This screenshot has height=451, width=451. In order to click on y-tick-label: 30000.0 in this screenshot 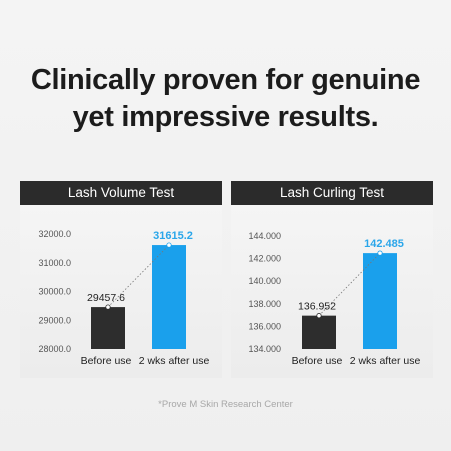, I will do `click(54, 292)`.